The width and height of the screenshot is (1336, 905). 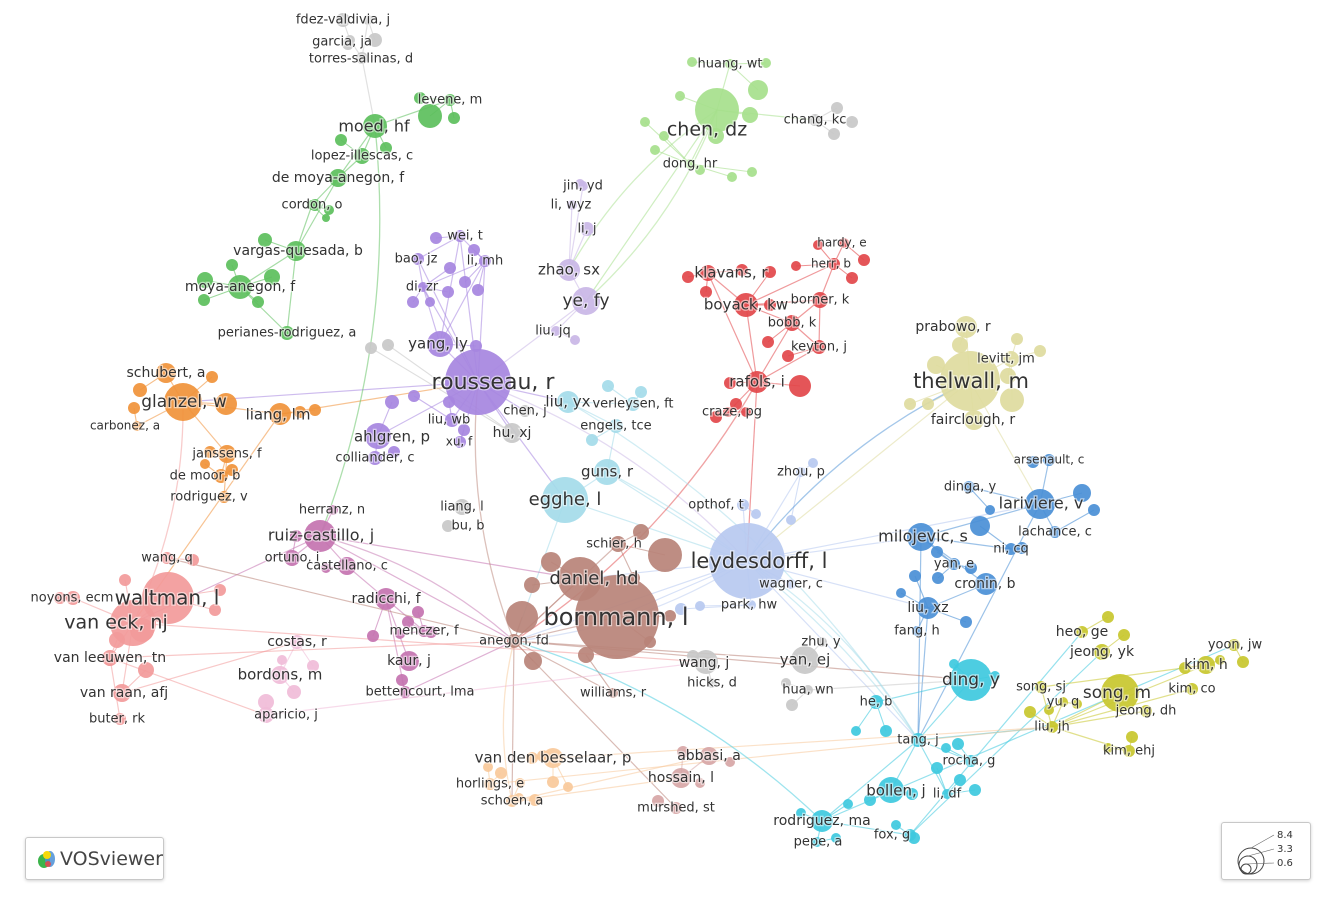 What do you see at coordinates (569, 270) in the screenshot?
I see `node-zhao-sx` at bounding box center [569, 270].